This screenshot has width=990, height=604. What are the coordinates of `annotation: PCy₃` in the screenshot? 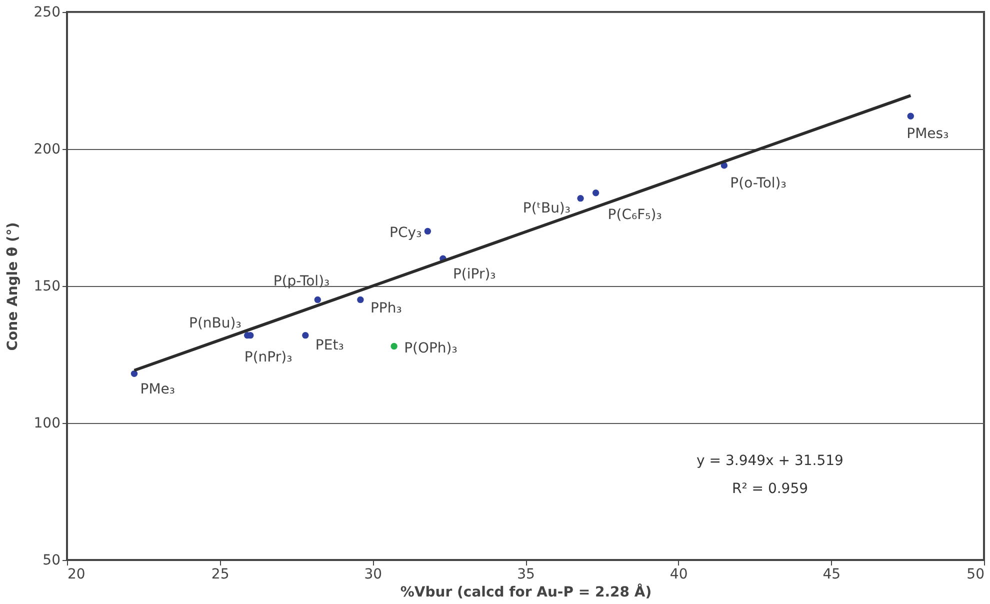 It's located at (406, 233).